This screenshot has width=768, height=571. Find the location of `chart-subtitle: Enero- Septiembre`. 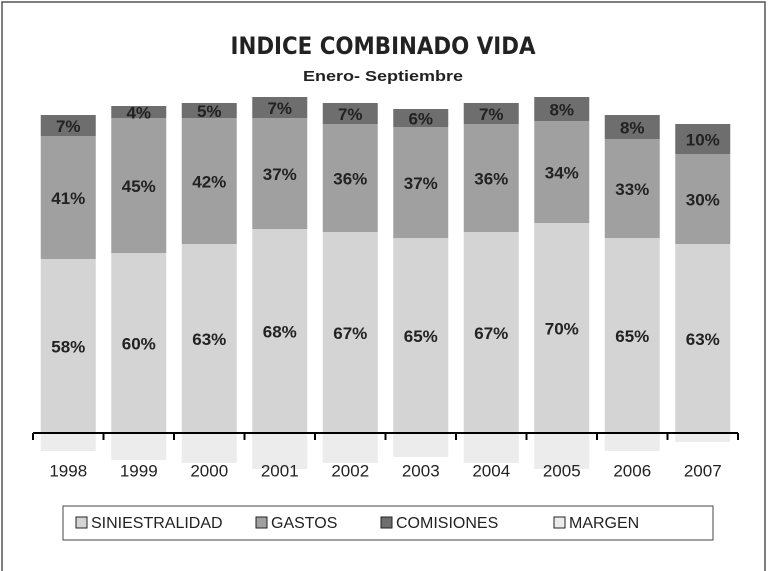

chart-subtitle: Enero- Septiembre is located at coordinates (383, 76).